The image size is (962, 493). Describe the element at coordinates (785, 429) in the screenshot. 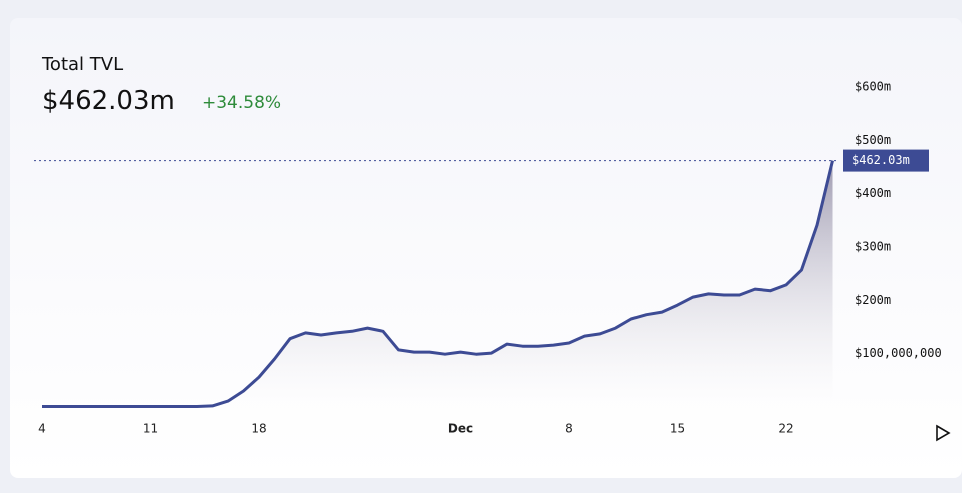

I see `x-tick-label: 22` at that location.